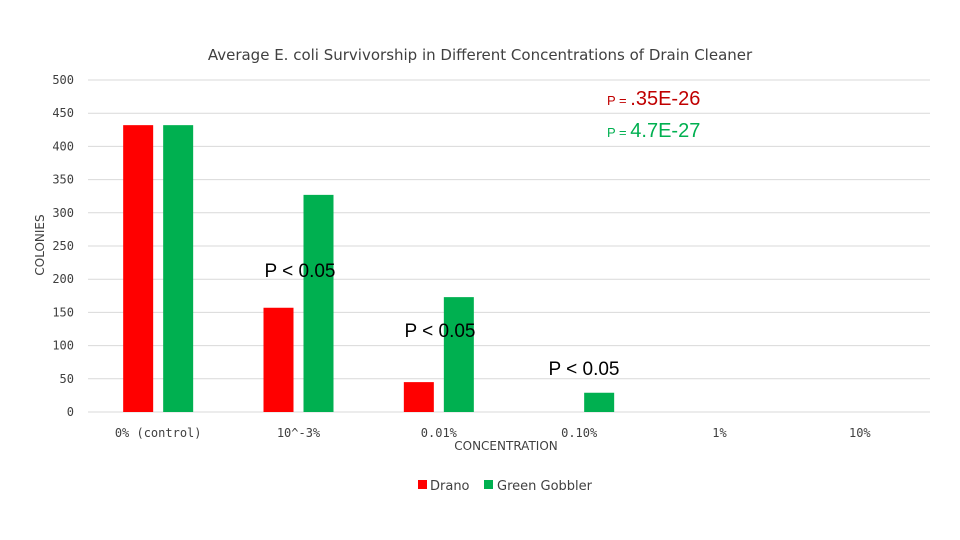 The width and height of the screenshot is (960, 540). Describe the element at coordinates (70, 412) in the screenshot. I see `y-tick-label: 0` at that location.